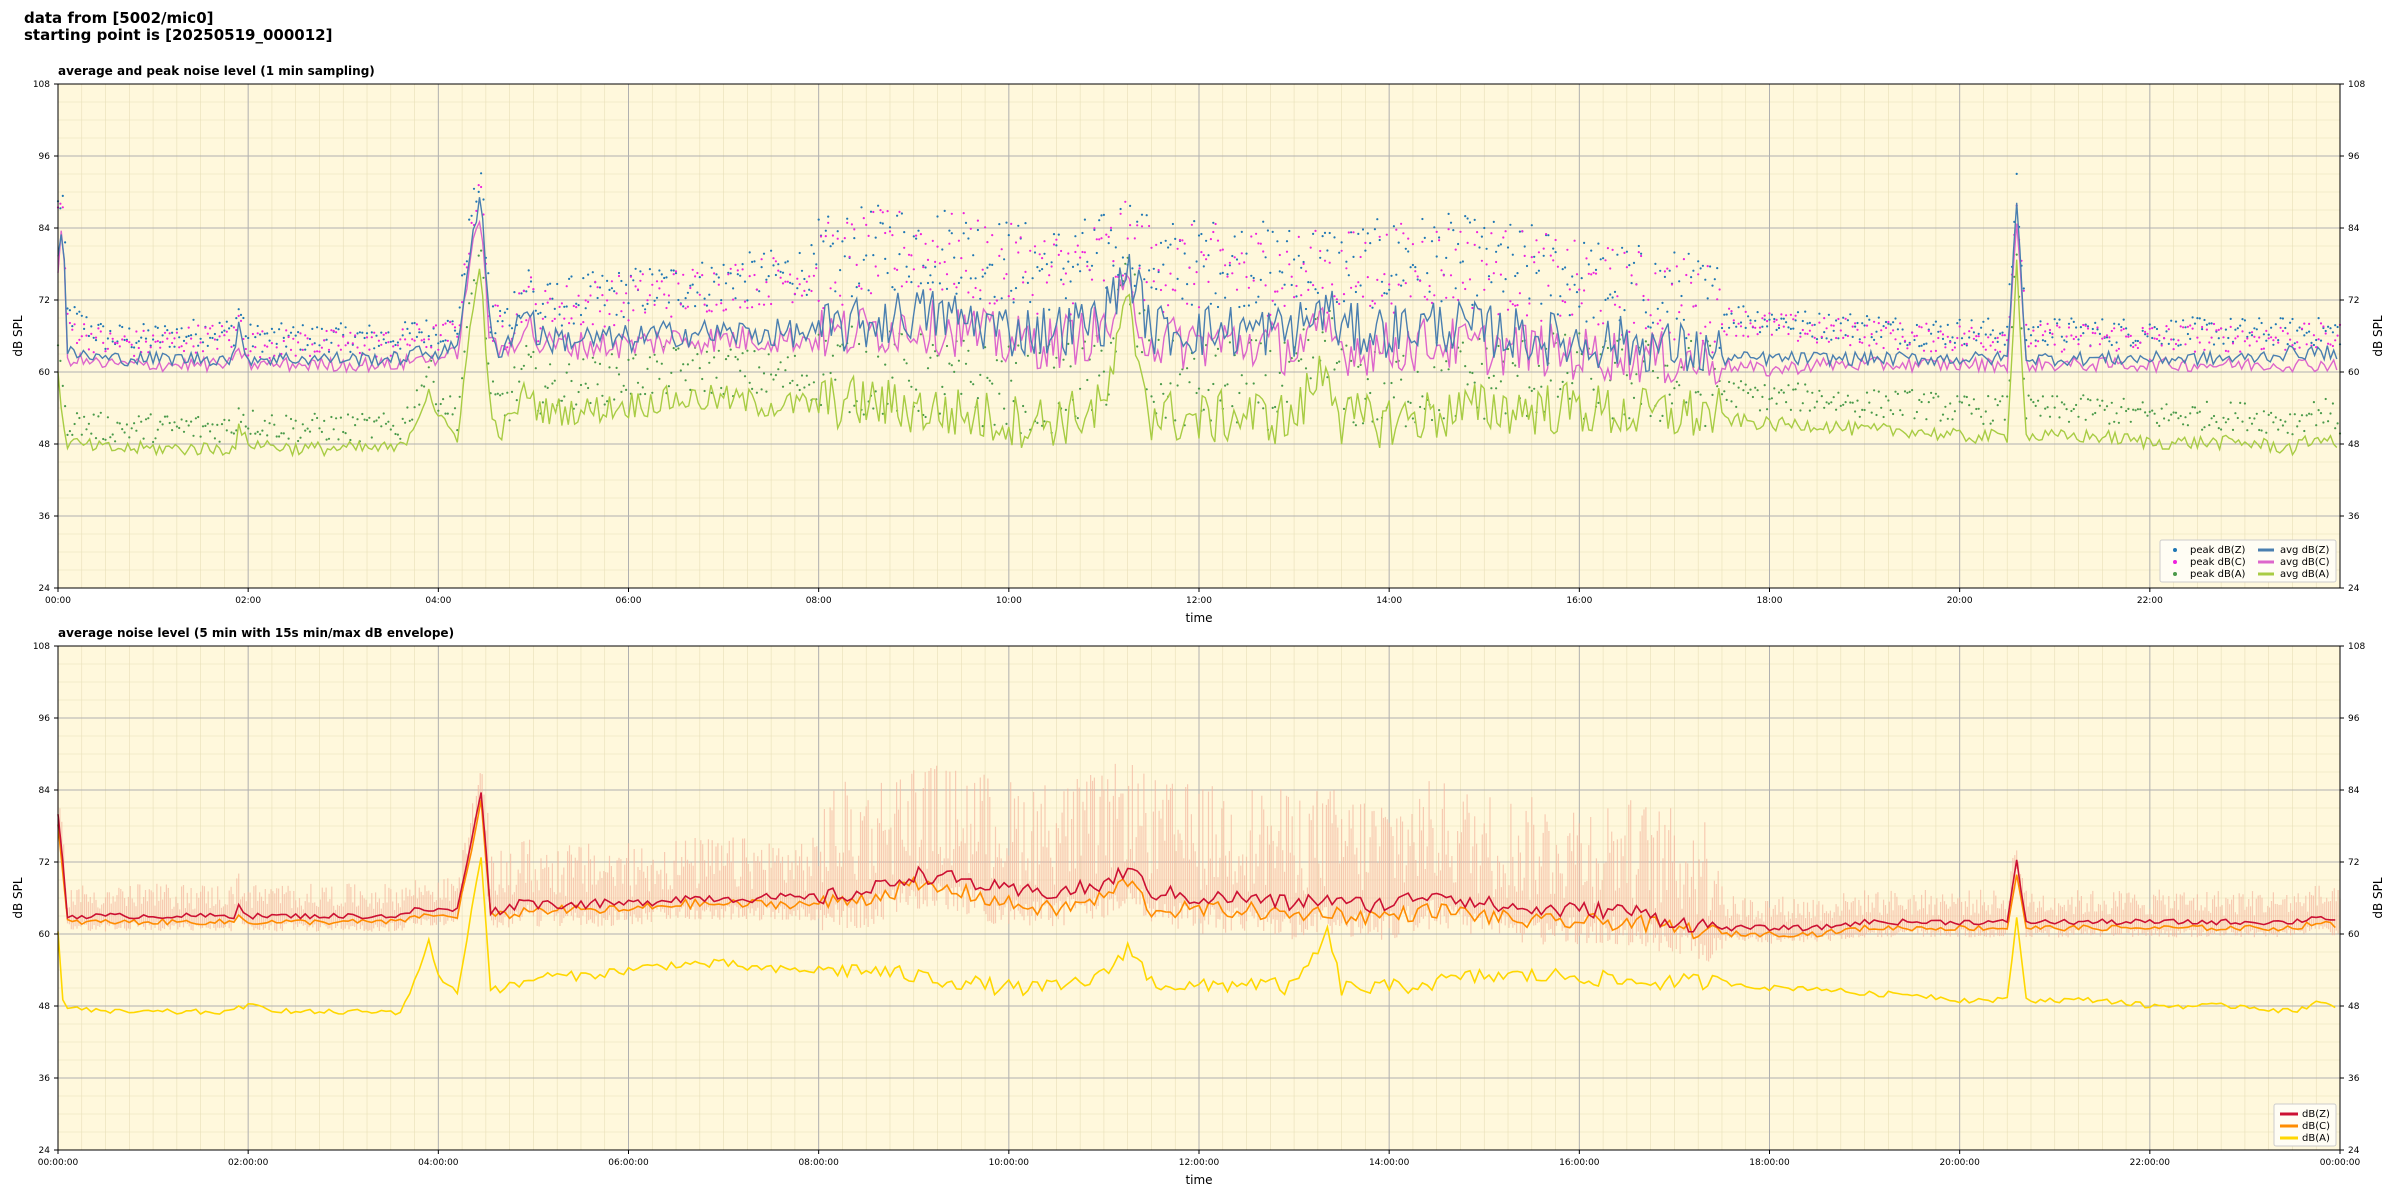  Describe the element at coordinates (2316, 1138) in the screenshot. I see `legend-label: dB(A)` at that location.